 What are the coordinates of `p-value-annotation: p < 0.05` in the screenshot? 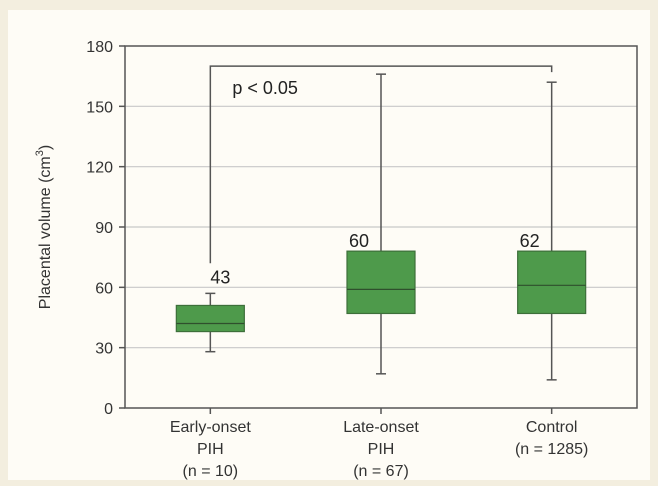 It's located at (265, 88).